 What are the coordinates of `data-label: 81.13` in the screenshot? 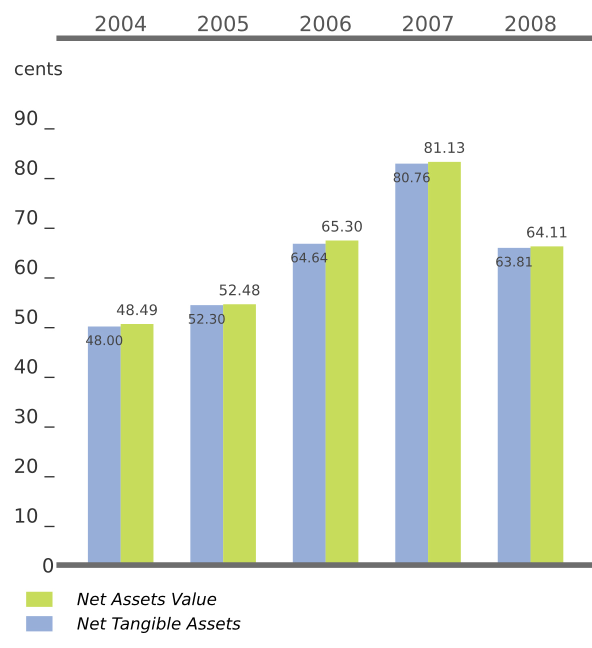 It's located at (444, 148).